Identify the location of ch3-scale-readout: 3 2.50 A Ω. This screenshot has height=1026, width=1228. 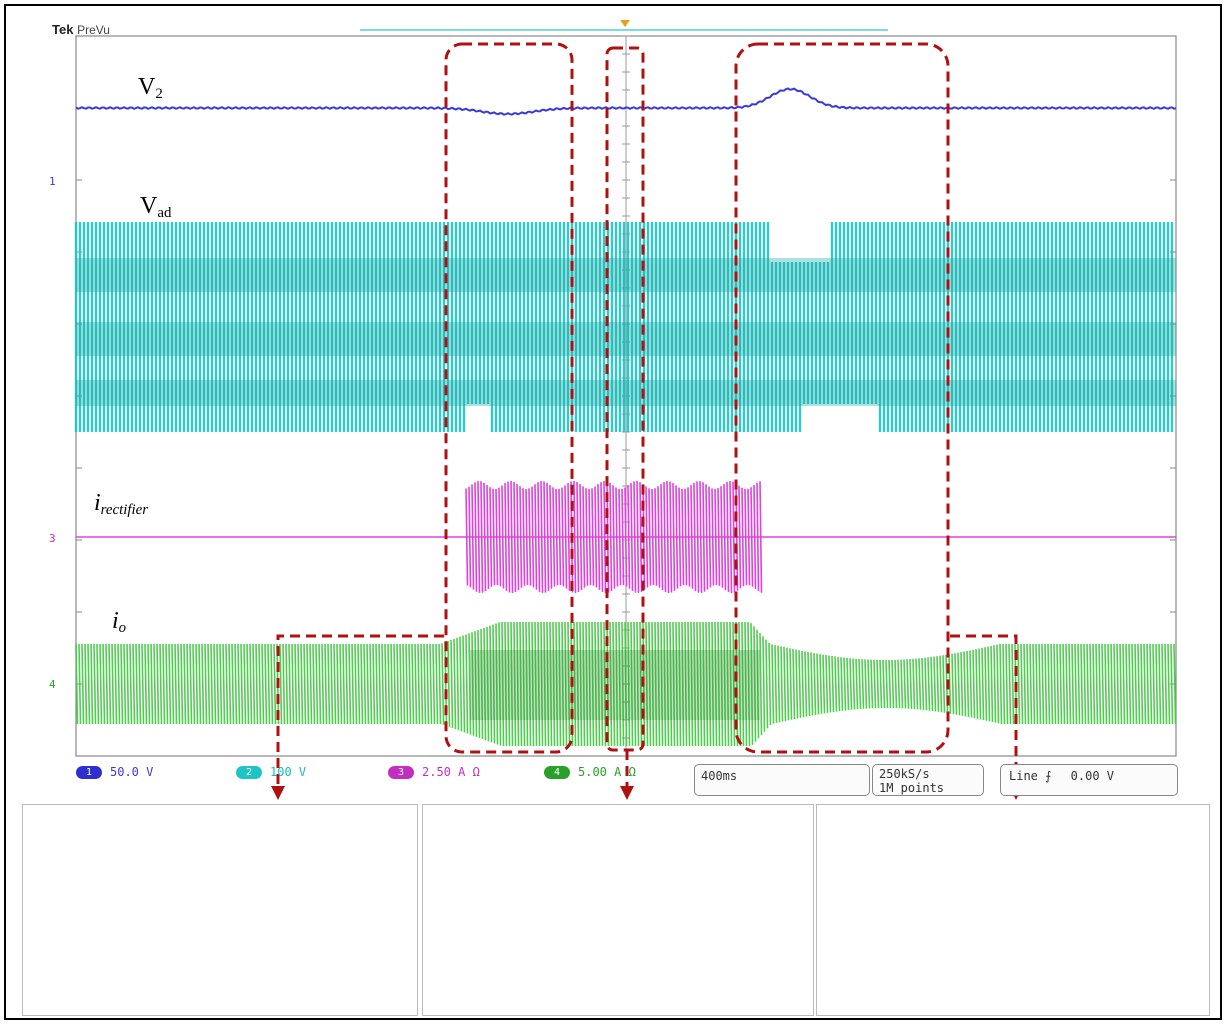
(434, 772).